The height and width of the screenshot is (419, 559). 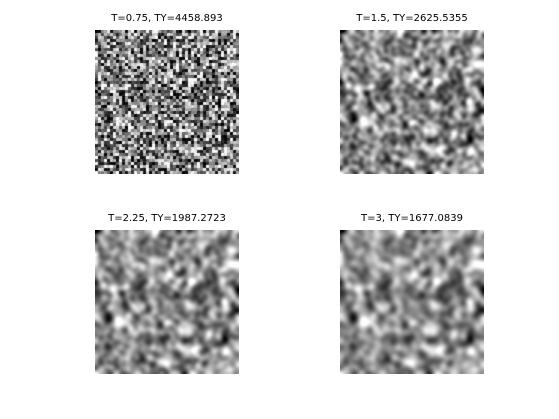 What do you see at coordinates (167, 18) in the screenshot?
I see `subplot-title: T=0.75, TY=4458.893` at bounding box center [167, 18].